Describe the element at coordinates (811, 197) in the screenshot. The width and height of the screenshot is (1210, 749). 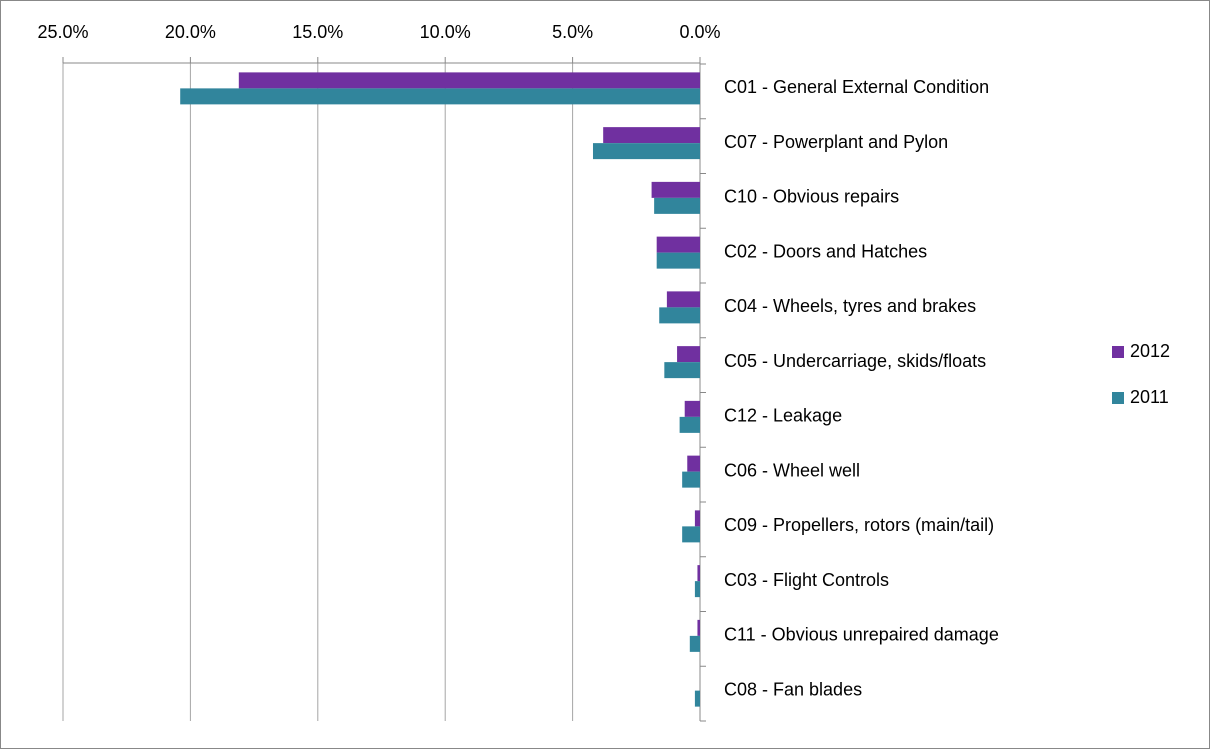
I see `y-tick-label: C10 - Obvious repairs` at that location.